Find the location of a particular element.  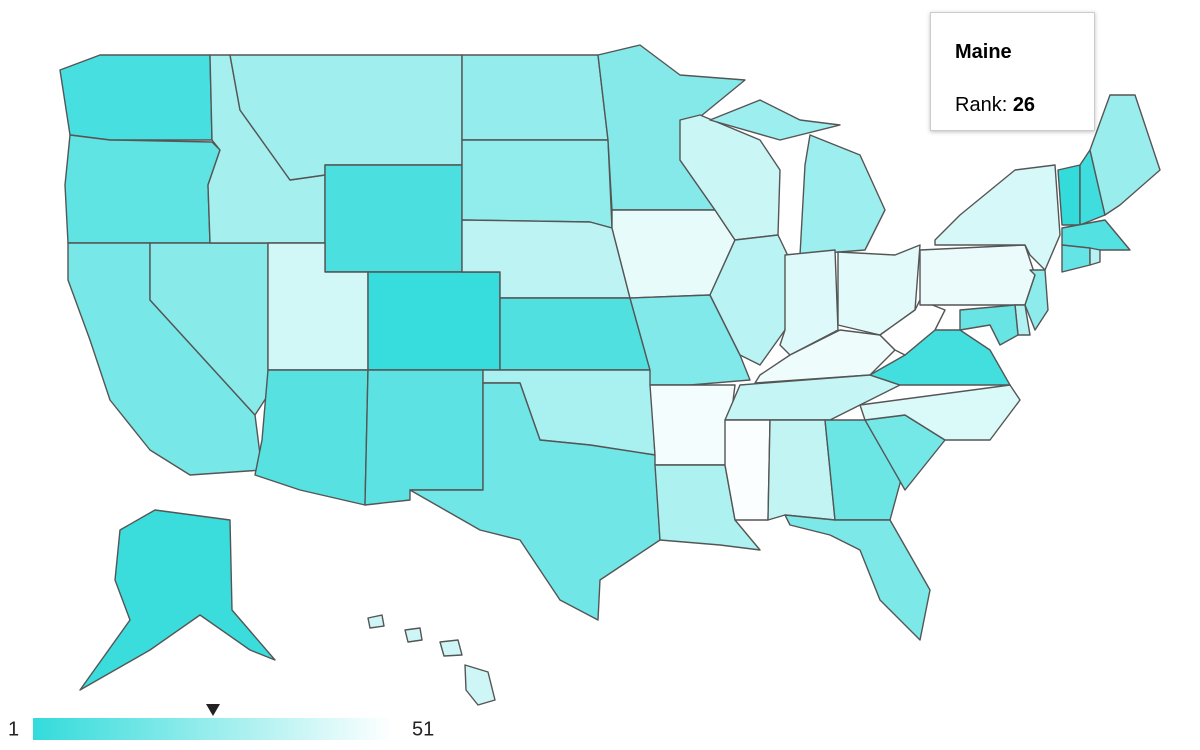

legend-marker is located at coordinates (213, 710).